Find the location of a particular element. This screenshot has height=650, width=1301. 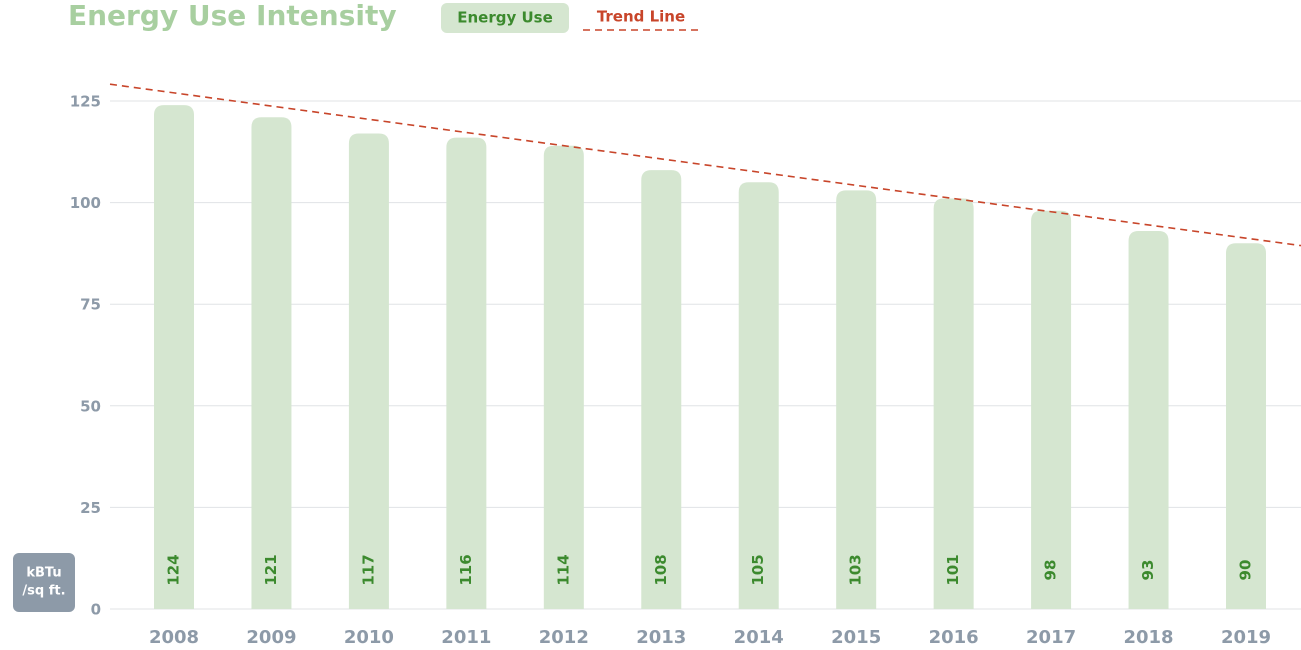

value-label: 114 is located at coordinates (563, 569).